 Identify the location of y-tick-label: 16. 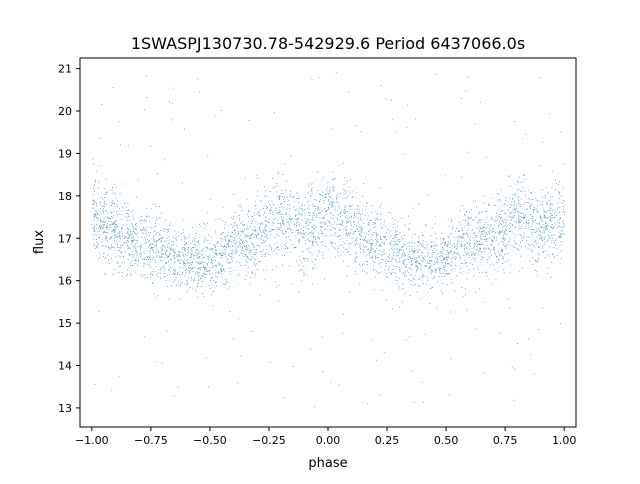
(65, 281).